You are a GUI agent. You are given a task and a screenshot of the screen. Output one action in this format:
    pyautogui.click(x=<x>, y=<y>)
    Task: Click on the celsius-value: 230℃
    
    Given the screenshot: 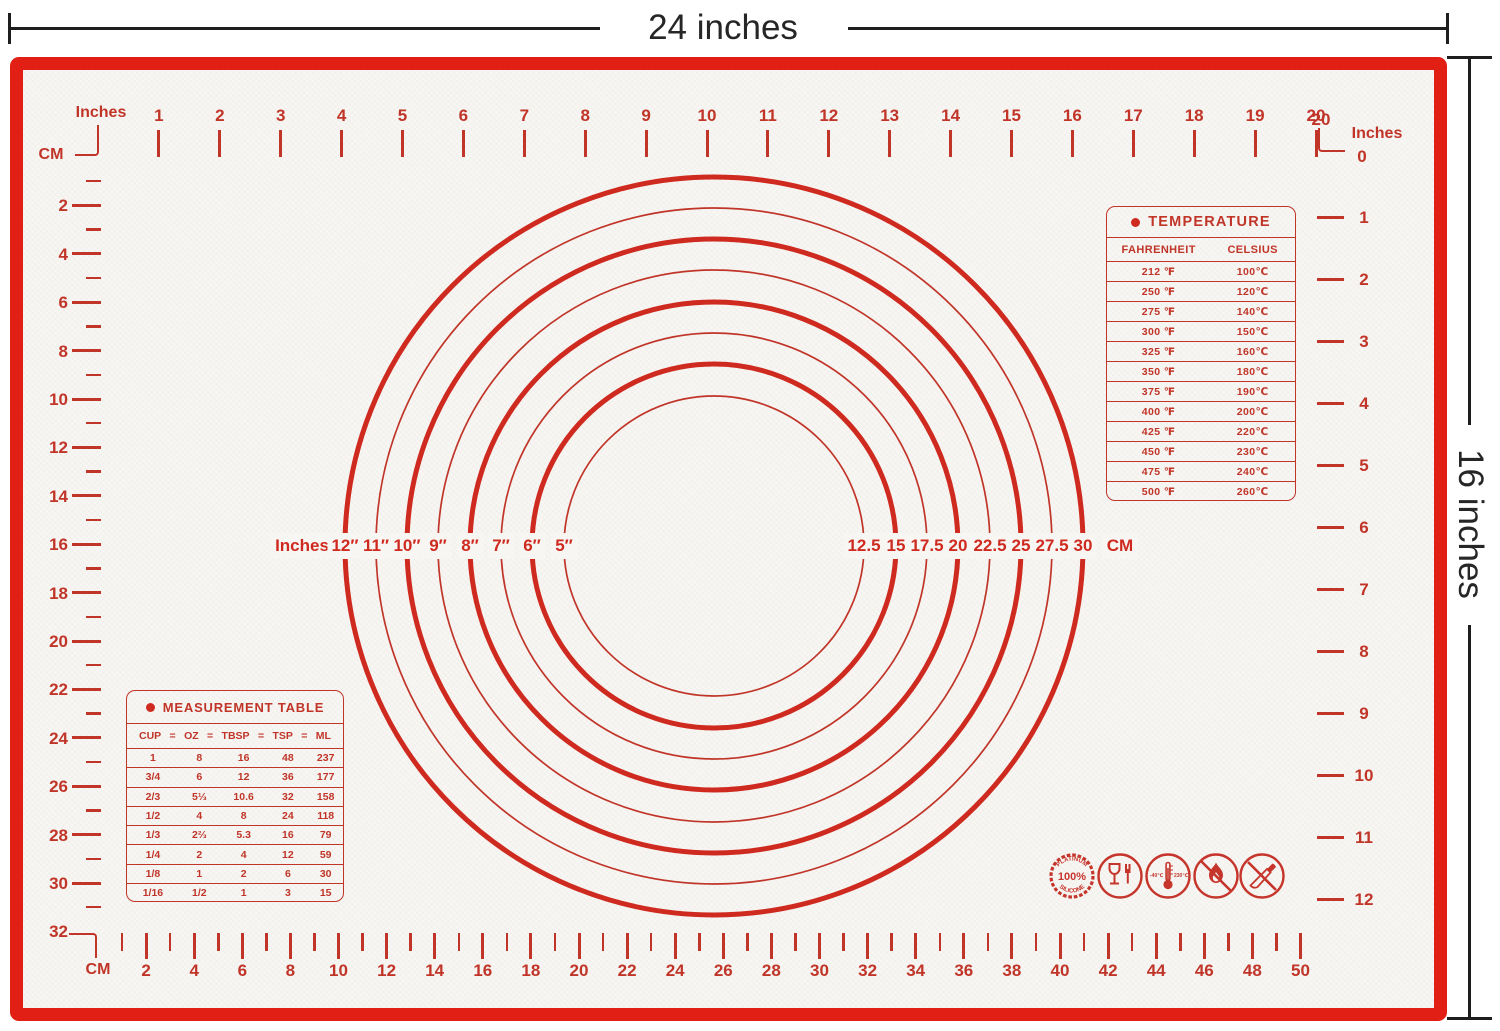 What is the action you would take?
    pyautogui.click(x=1252, y=451)
    